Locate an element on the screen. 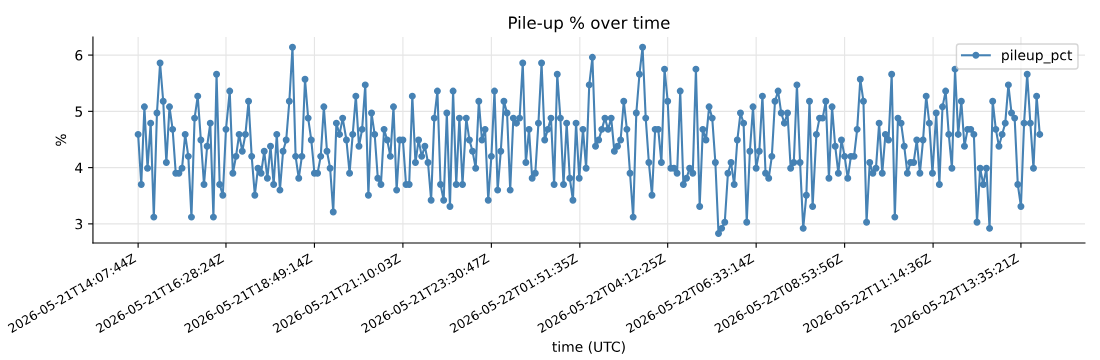 The width and height of the screenshot is (1100, 360). chart-title: Pile-up % over time is located at coordinates (589, 24).